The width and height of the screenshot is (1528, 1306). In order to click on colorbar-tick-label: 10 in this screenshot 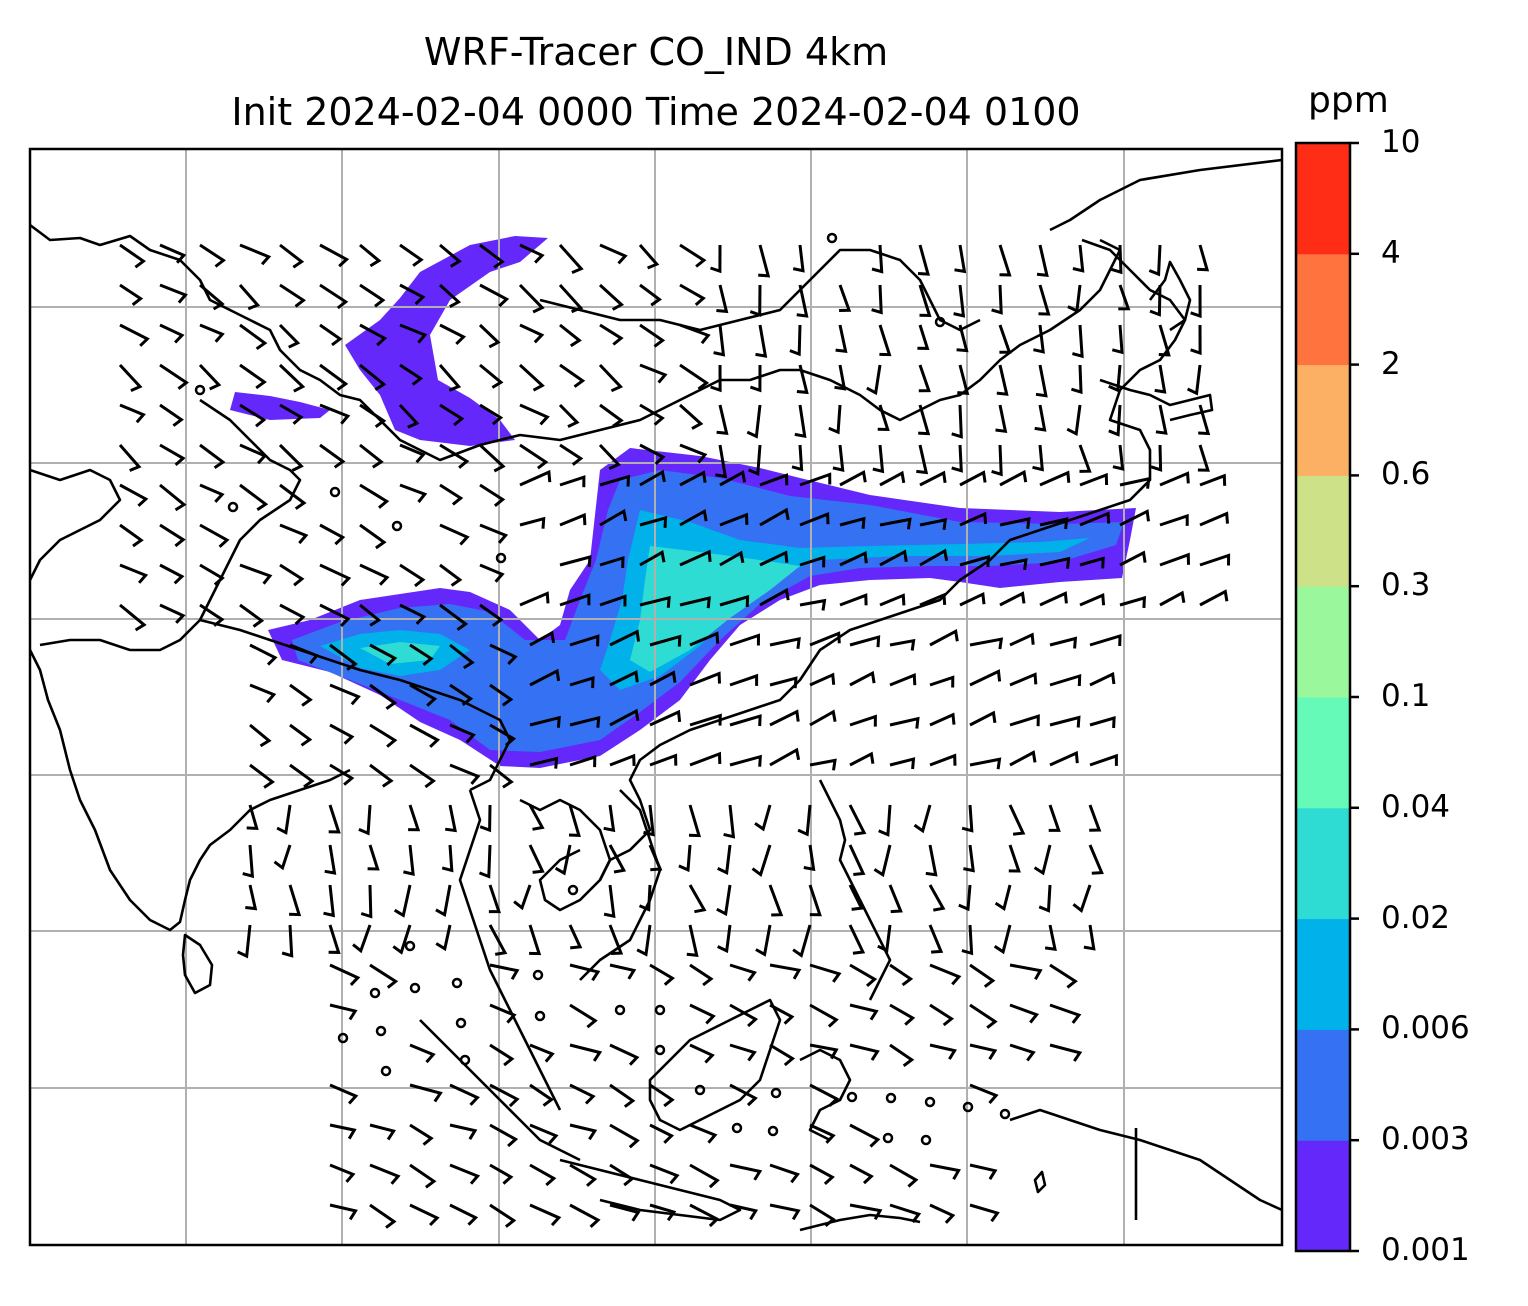, I will do `click(1401, 142)`.